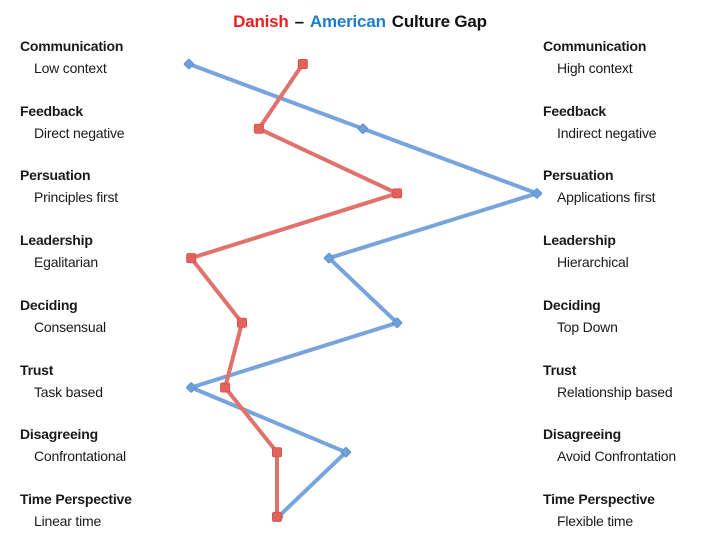 The image size is (720, 540). Describe the element at coordinates (616, 456) in the screenshot. I see `dimension-trait-right: Avoid Confrontation` at that location.